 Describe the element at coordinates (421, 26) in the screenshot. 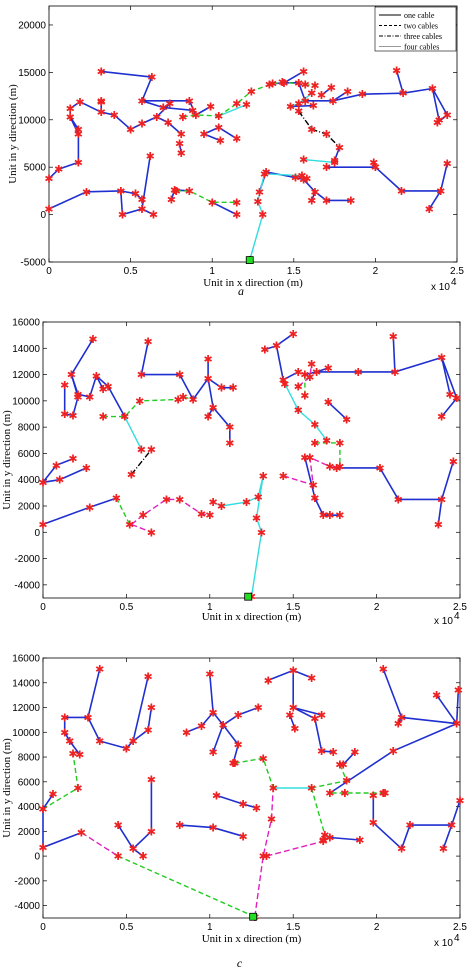

I see `legend-entry: two cables` at that location.